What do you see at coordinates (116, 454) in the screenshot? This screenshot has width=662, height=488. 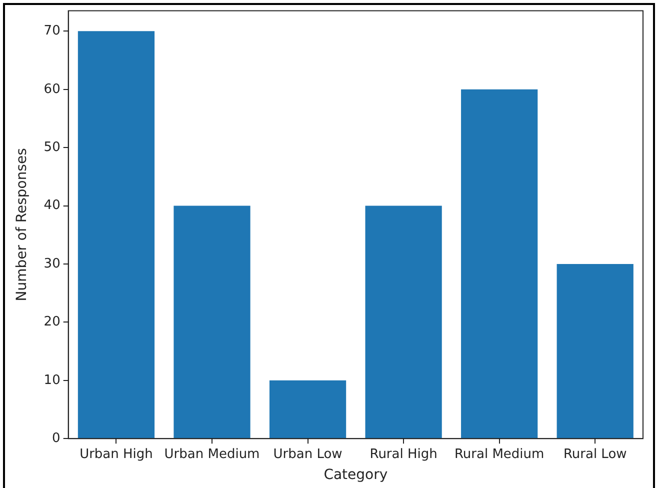 I see `x-tick-label: Urban High` at bounding box center [116, 454].